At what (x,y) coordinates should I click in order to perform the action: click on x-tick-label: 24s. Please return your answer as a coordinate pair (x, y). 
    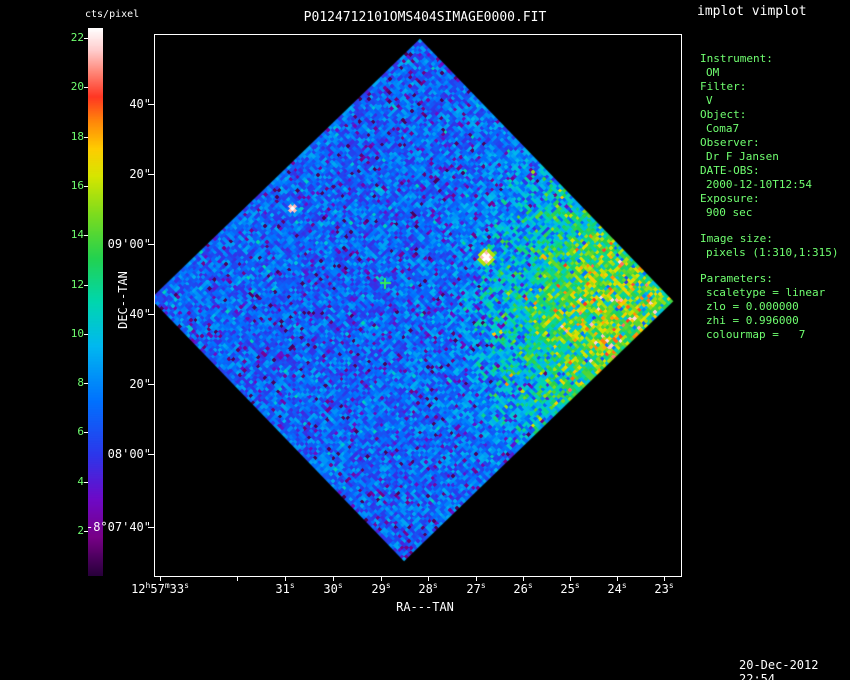
    Looking at the image, I should click on (617, 589).